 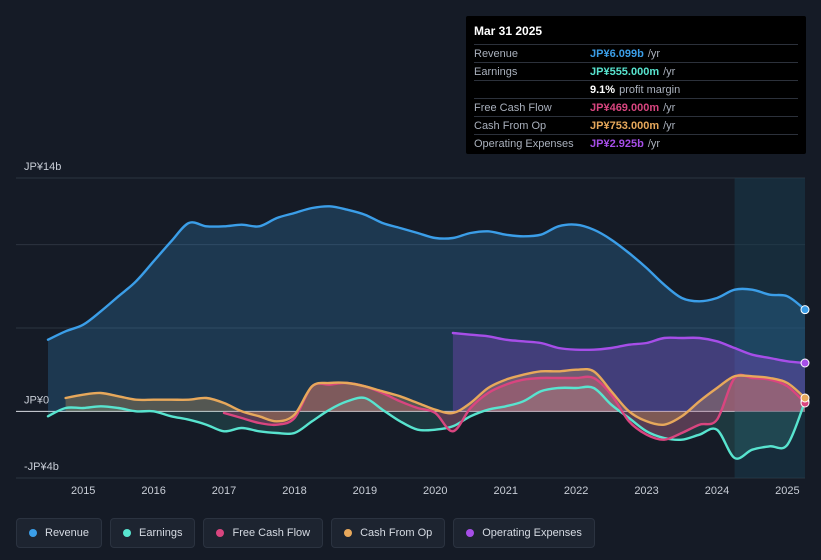 What do you see at coordinates (805, 310) in the screenshot?
I see `revenue-end-point` at bounding box center [805, 310].